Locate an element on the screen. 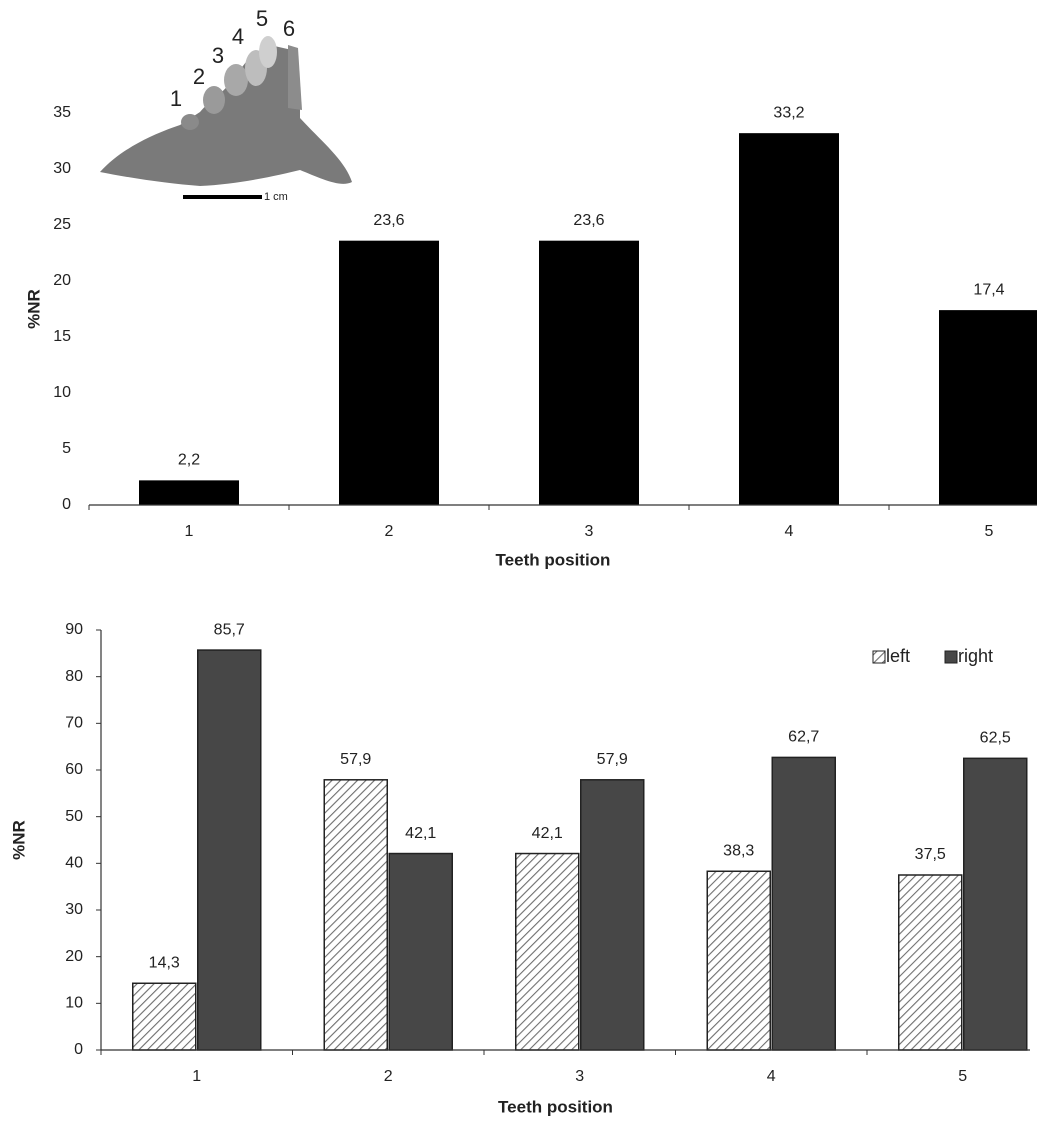 This screenshot has width=1037, height=1125. value-label: 17,4 is located at coordinates (988, 289).